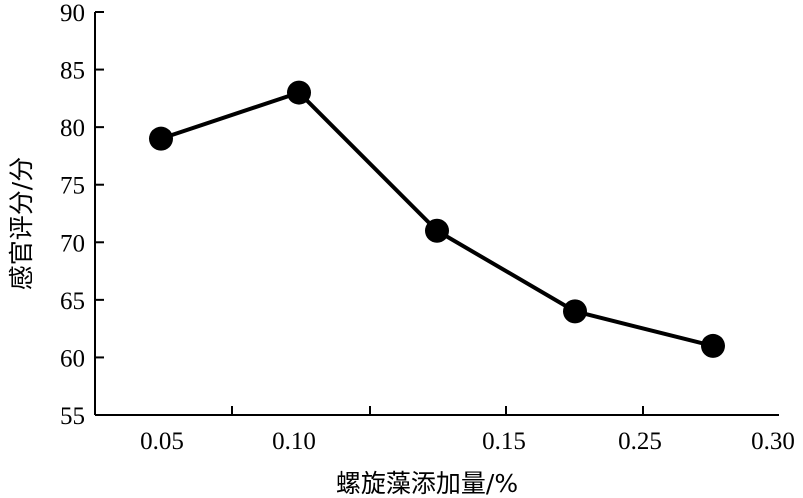 The height and width of the screenshot is (498, 803). I want to click on y-axis-title: 感官评分/分, so click(21, 223).